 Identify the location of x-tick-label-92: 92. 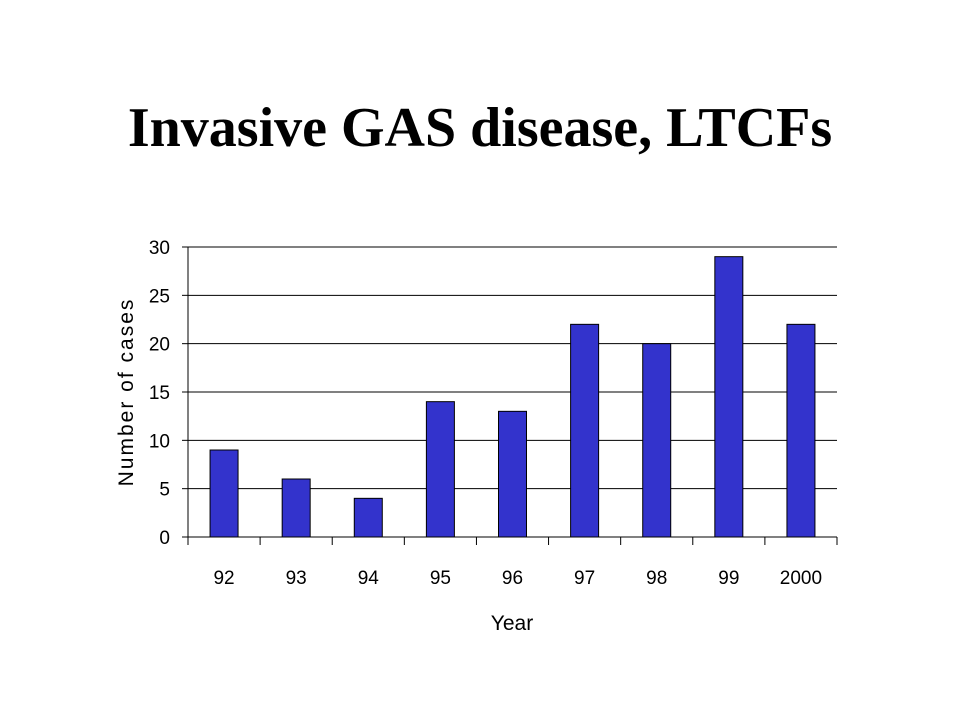
(223, 578).